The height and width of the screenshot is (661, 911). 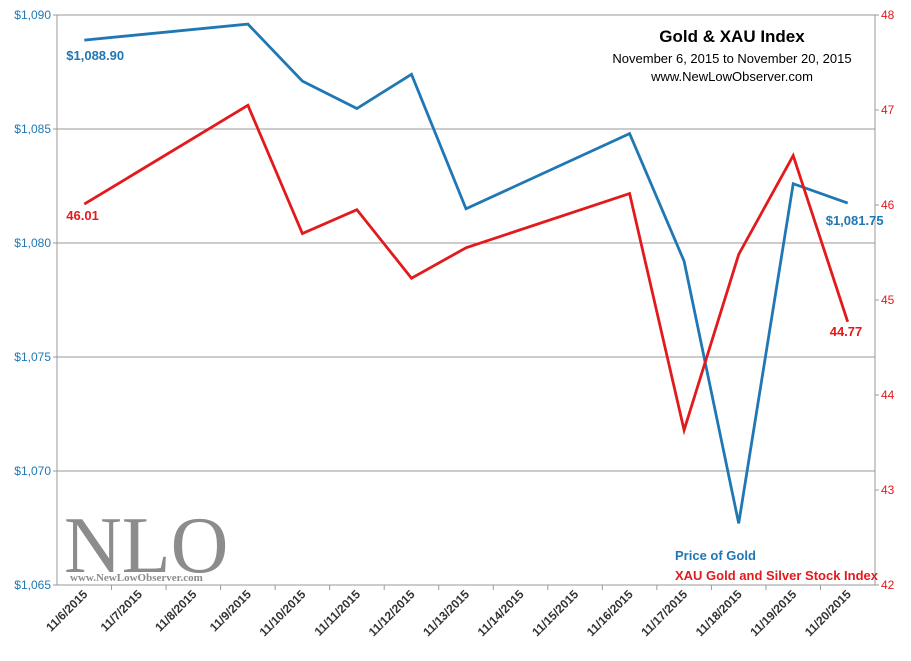 I want to click on nlo-logo: NLO www.NewLowObserver.com, so click(x=146, y=546).